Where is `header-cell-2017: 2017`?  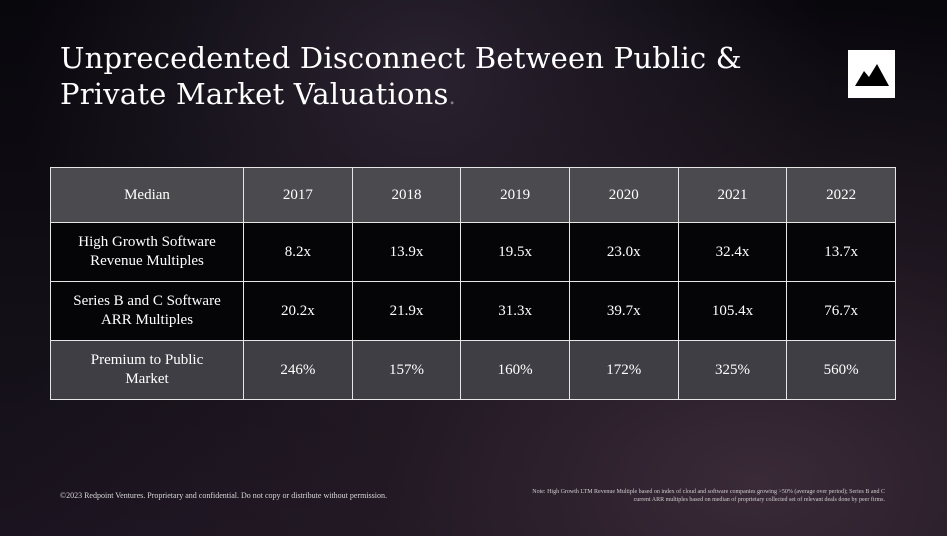 header-cell-2017: 2017 is located at coordinates (298, 195).